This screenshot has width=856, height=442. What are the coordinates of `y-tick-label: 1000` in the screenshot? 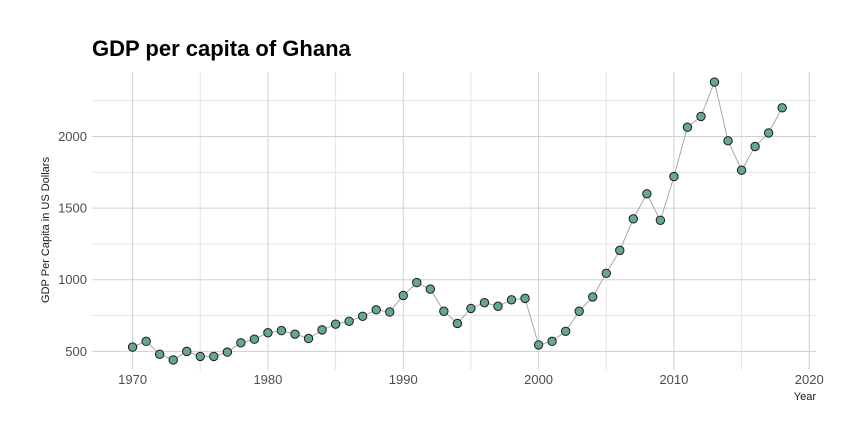 It's located at (72, 279).